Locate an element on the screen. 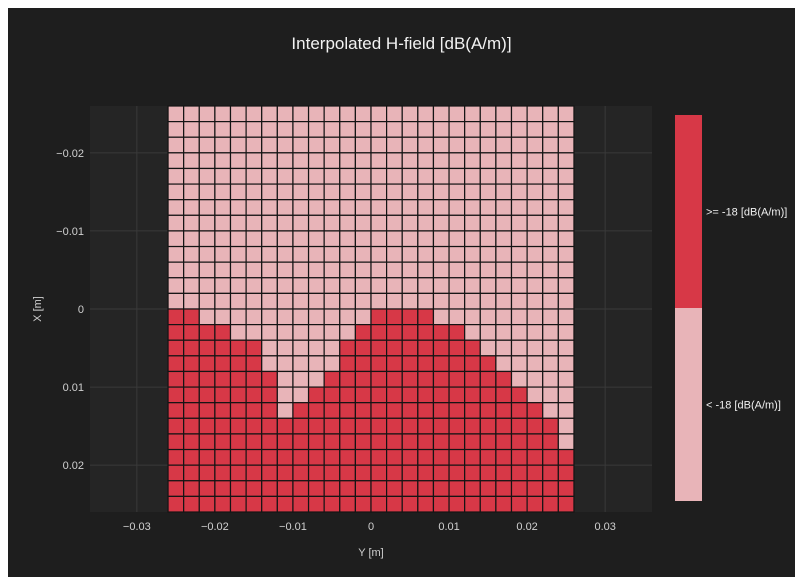 This screenshot has height=585, width=803. legend-colorbar: >= -18 [dB(A/m)] < -18 [dB(A/m)] is located at coordinates (731, 308).